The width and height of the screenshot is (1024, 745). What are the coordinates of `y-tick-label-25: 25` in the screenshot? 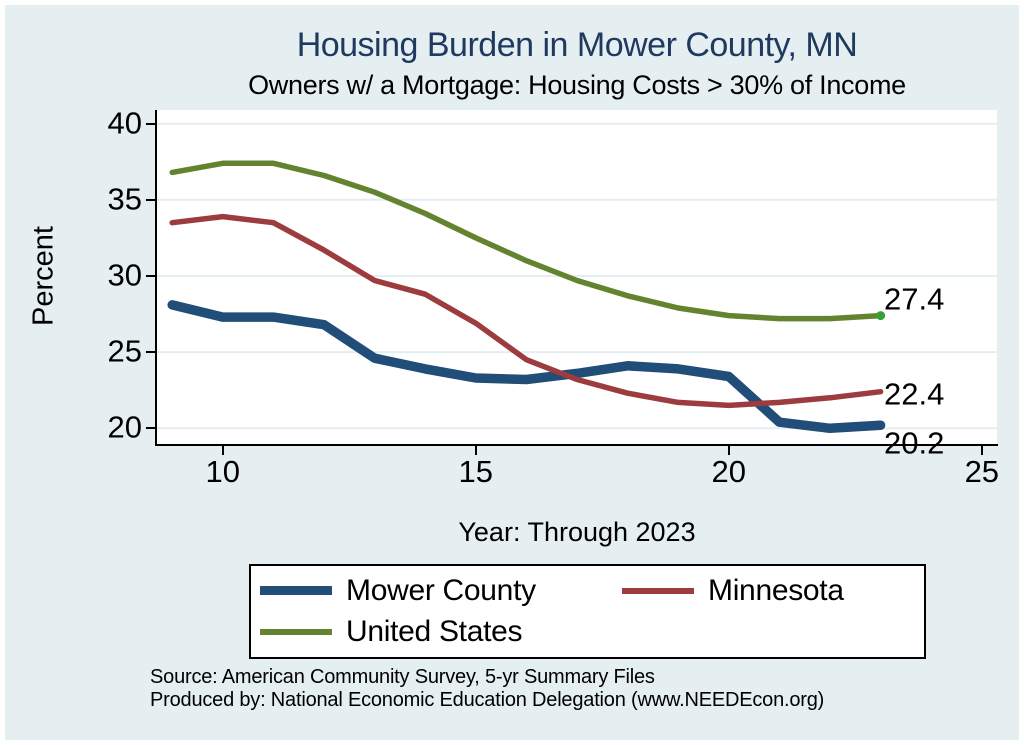 It's located at (124, 351).